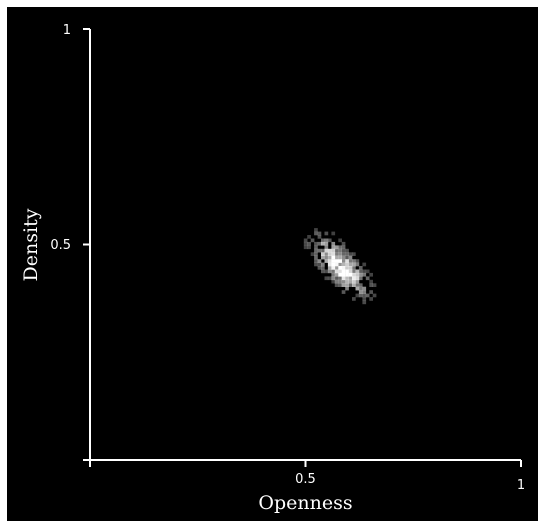 The height and width of the screenshot is (522, 539). I want to click on y-tick-label-1: 1, so click(67, 30).